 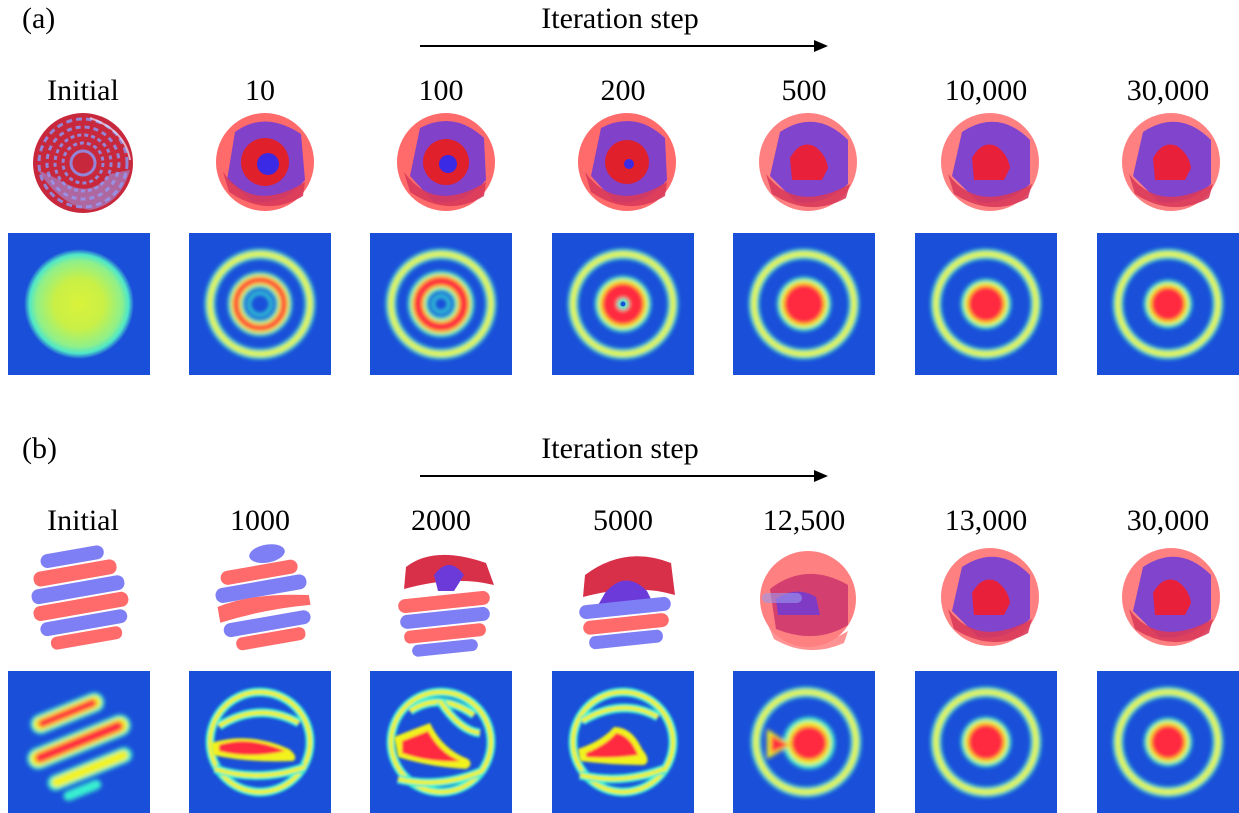 What do you see at coordinates (1168, 520) in the screenshot?
I see `panel-b-step-label: 30,000` at bounding box center [1168, 520].